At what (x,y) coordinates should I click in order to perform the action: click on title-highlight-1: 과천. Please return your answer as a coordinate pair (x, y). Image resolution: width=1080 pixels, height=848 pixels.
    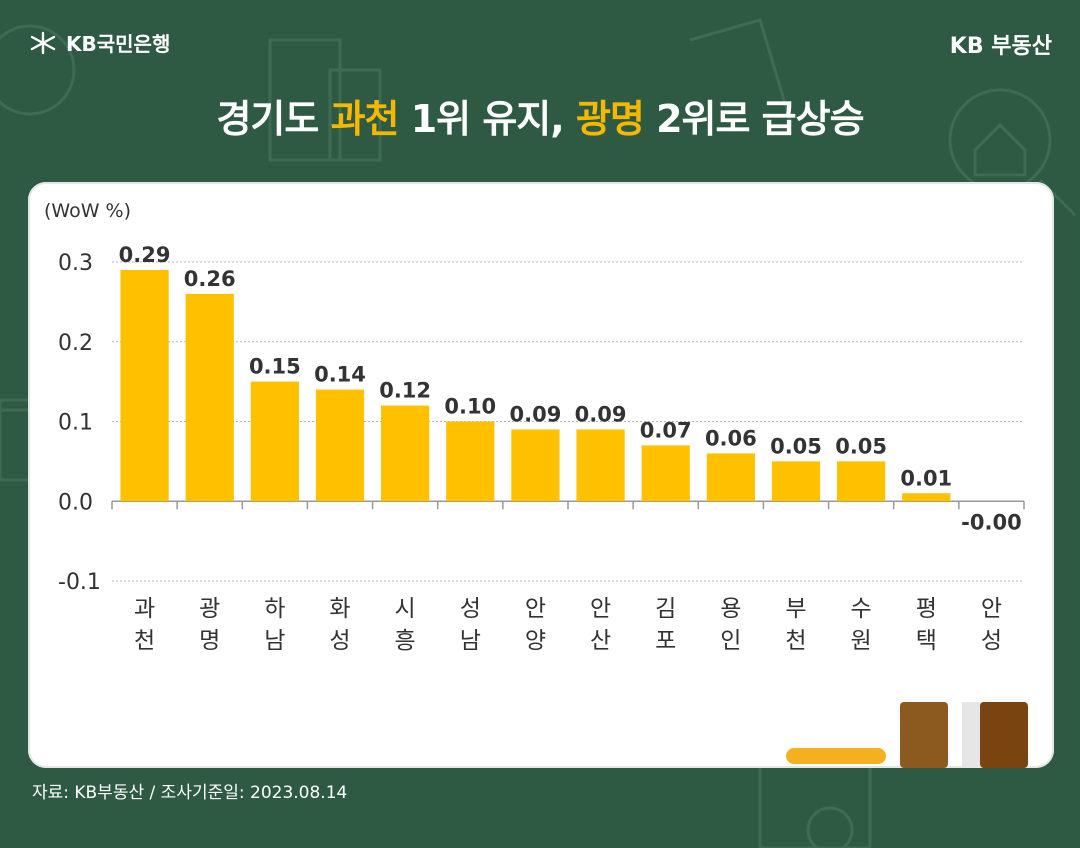
    Looking at the image, I should click on (365, 119).